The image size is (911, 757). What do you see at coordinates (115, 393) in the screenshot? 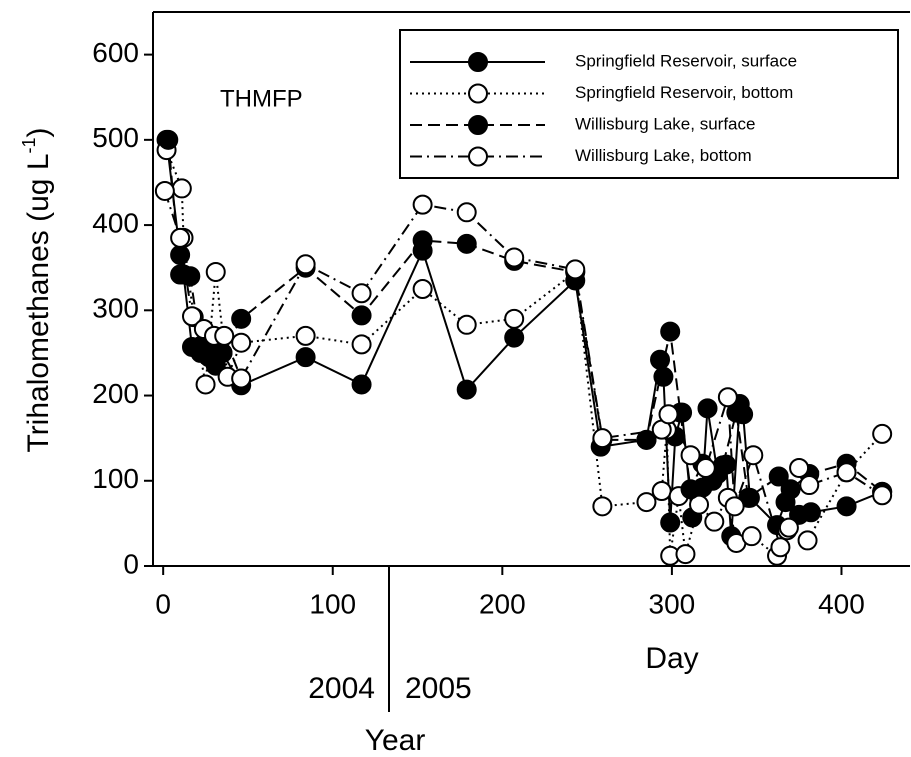
I see `y-tick-label: 200` at bounding box center [115, 393].